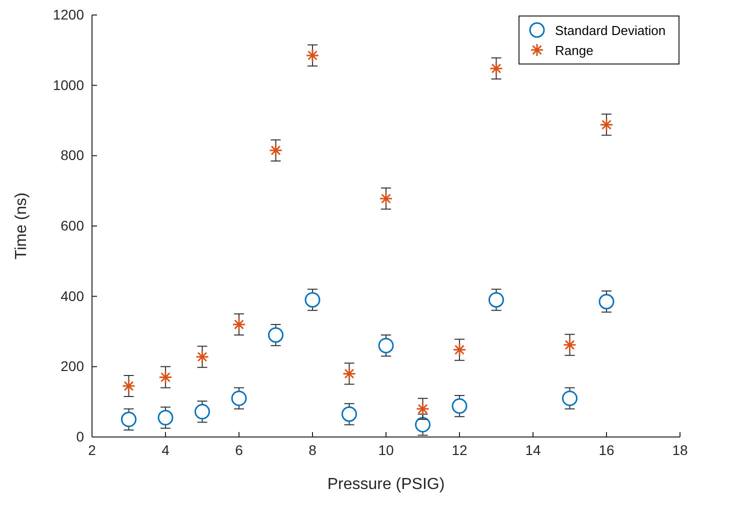 The width and height of the screenshot is (735, 505). What do you see at coordinates (533, 450) in the screenshot?
I see `x-tick-label: 14` at bounding box center [533, 450].